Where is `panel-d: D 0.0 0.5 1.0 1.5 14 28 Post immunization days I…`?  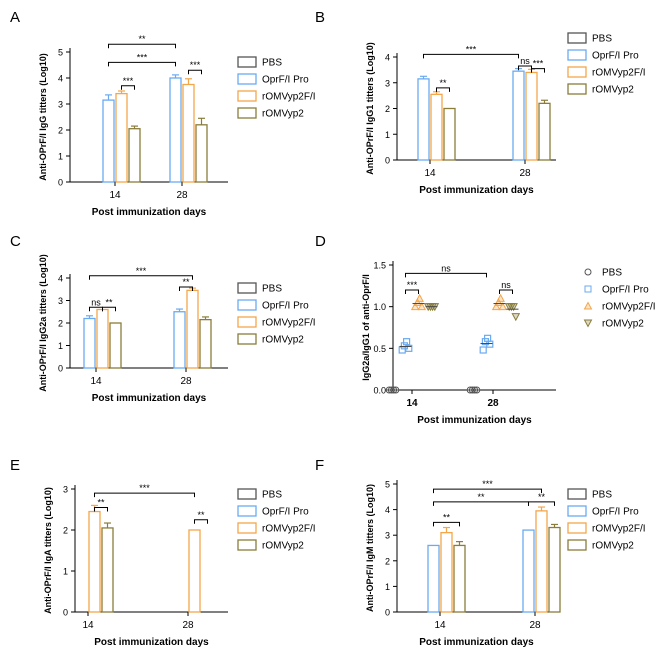 panel-d: D 0.0 0.5 1.0 1.5 14 28 Post immunization days I… is located at coordinates (485, 329).